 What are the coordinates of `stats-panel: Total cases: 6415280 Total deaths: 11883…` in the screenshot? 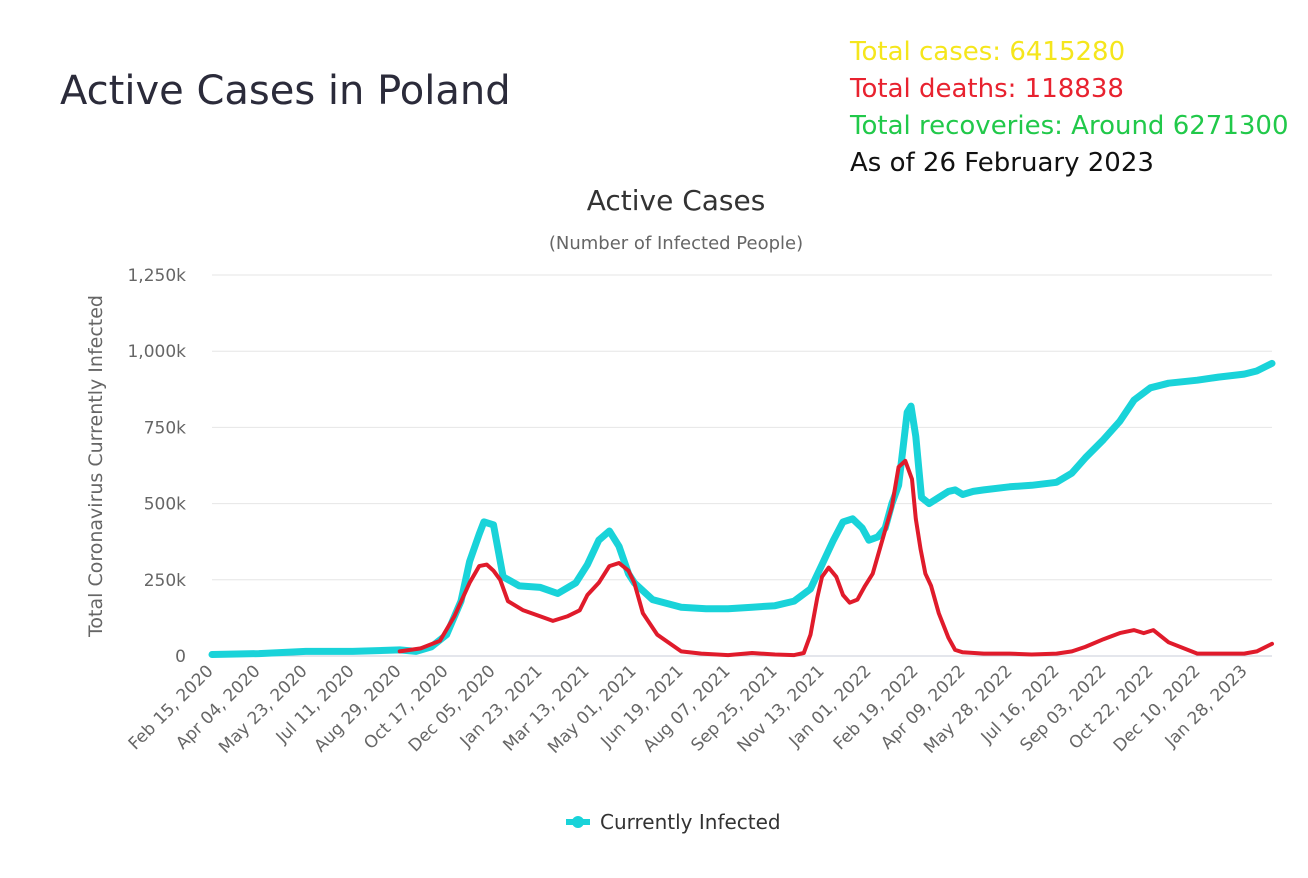 It's located at (1069, 108).